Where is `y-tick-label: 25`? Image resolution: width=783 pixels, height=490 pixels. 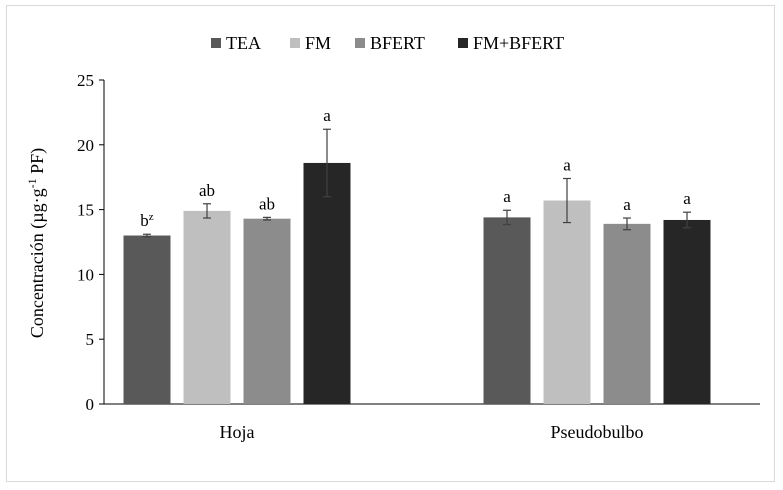 y-tick-label: 25 is located at coordinates (85, 80).